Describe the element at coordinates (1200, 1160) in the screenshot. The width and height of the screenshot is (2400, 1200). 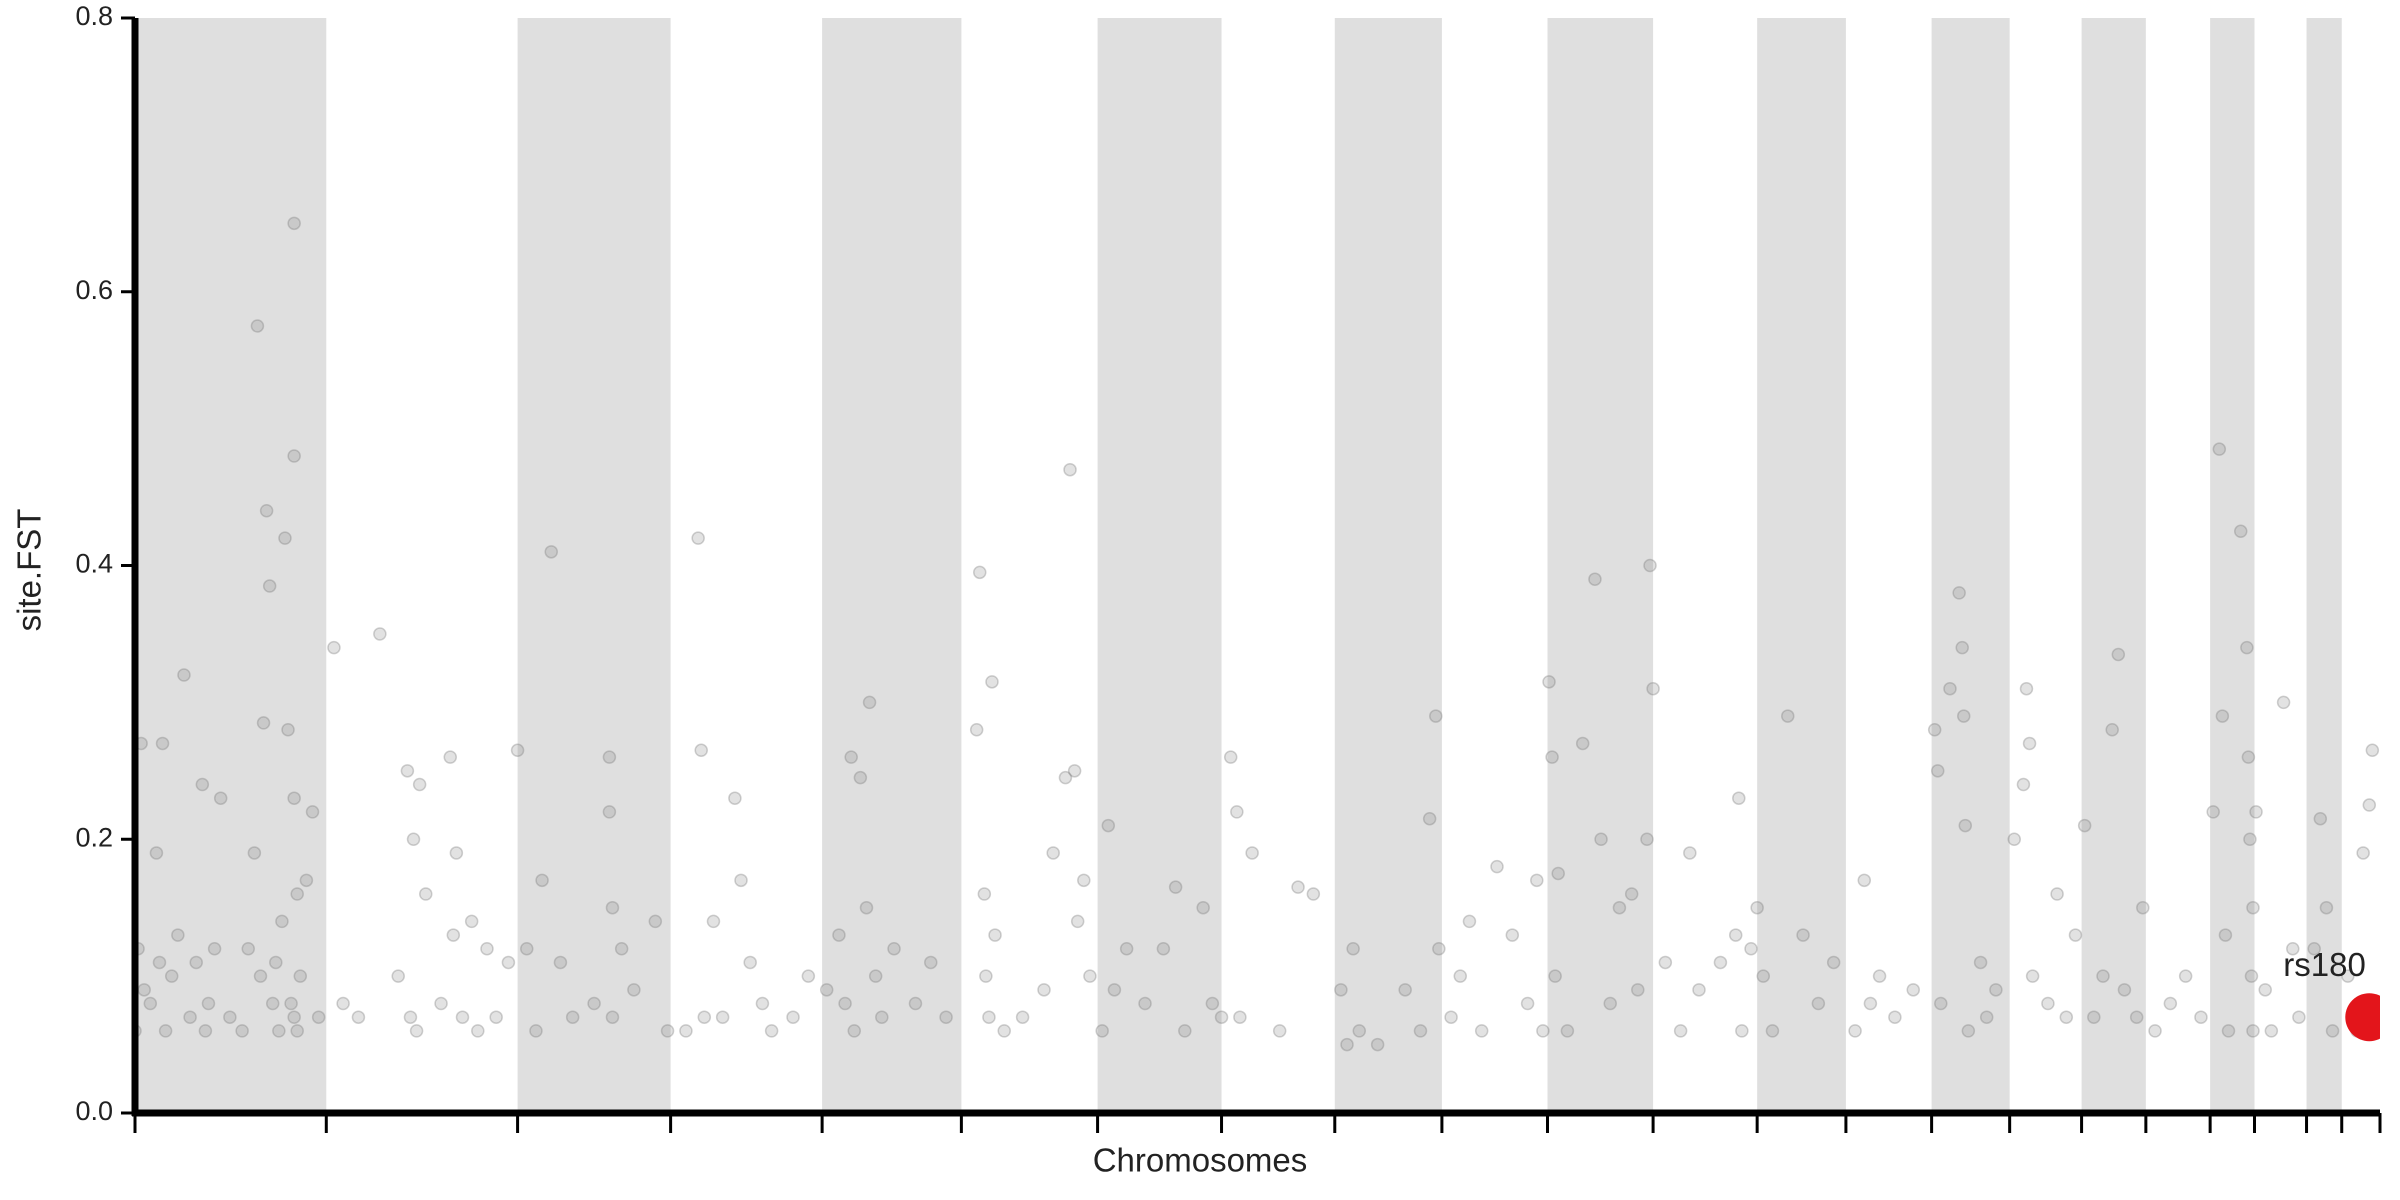
I see `x-axis-title: Chromosomes` at that location.